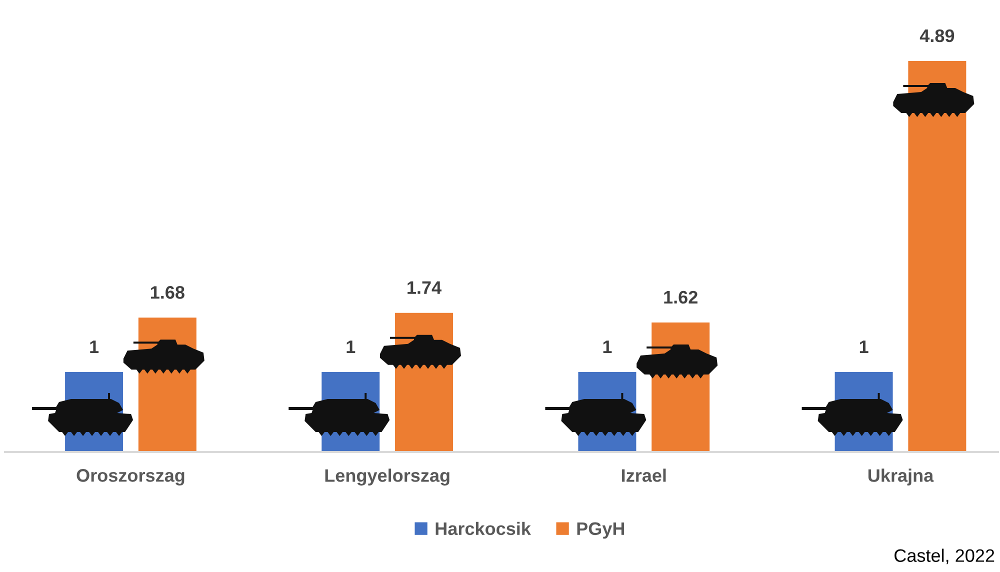 This screenshot has height=572, width=1000. Describe the element at coordinates (167, 292) in the screenshot. I see `data-label: 1.68` at that location.